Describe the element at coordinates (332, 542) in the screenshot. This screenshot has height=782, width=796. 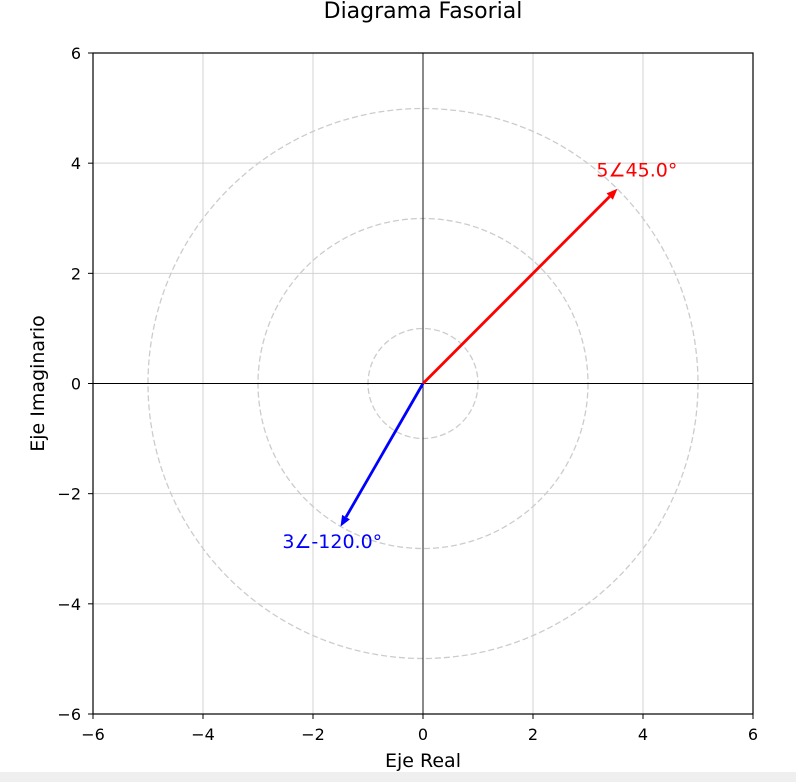
I see `phasor-label-2: 3∠-120.0°` at that location.